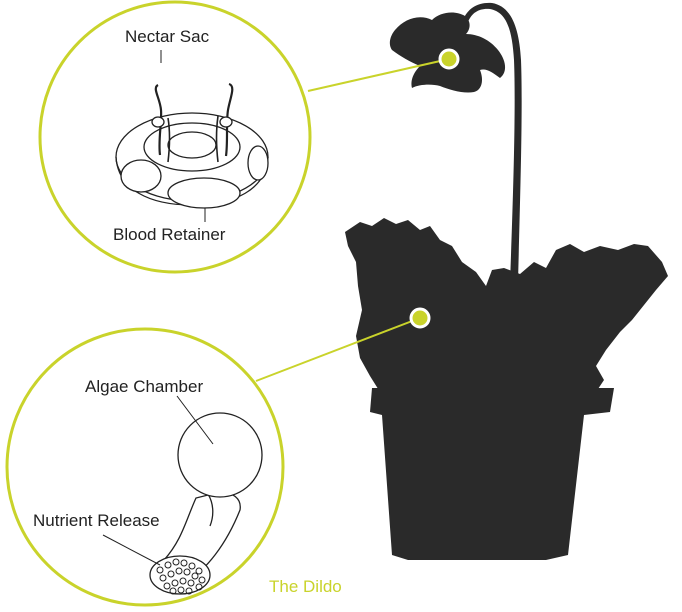  Describe the element at coordinates (96, 520) in the screenshot. I see `nutrient-release-label: Nutrient Release` at that location.